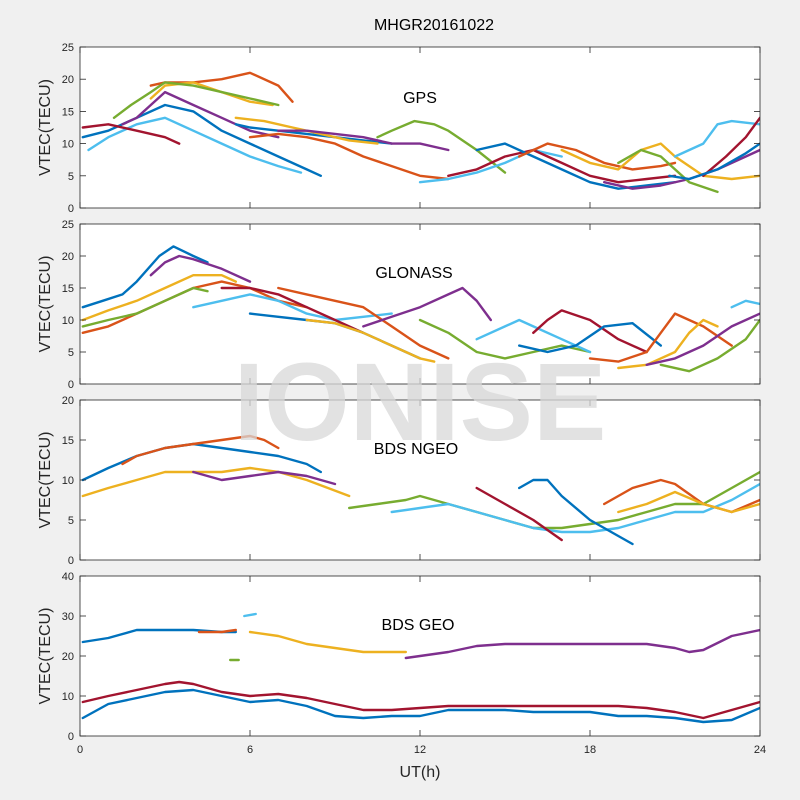 Image resolution: width=800 pixels, height=800 pixels. Describe the element at coordinates (68, 577) in the screenshot. I see `y-tick-label: 40` at that location.